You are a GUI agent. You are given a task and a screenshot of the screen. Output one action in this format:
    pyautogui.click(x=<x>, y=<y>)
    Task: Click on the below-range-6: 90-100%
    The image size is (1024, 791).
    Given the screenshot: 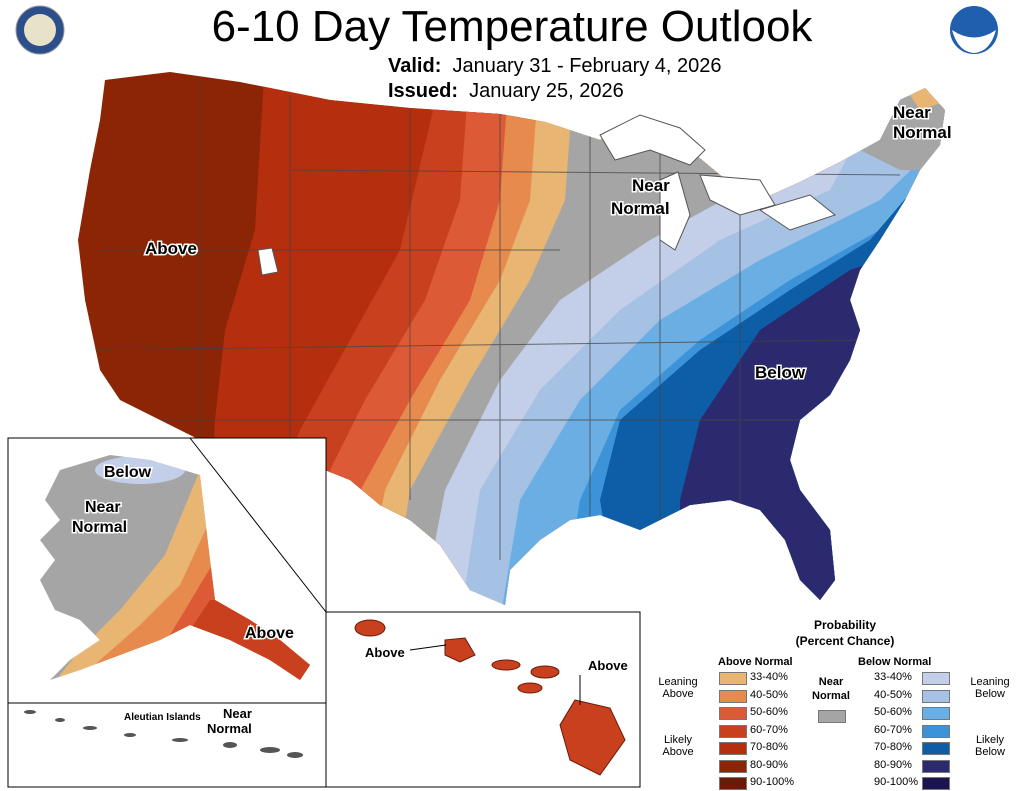 What is the action you would take?
    pyautogui.click(x=896, y=782)
    